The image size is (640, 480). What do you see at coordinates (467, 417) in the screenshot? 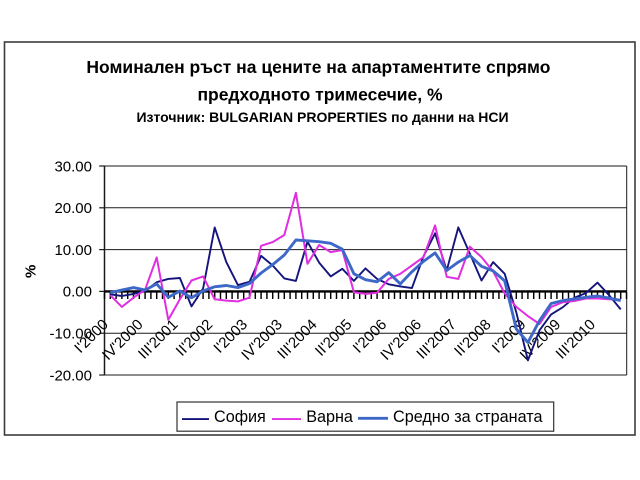
I see `svg-text: Средно за страната` at bounding box center [467, 417].